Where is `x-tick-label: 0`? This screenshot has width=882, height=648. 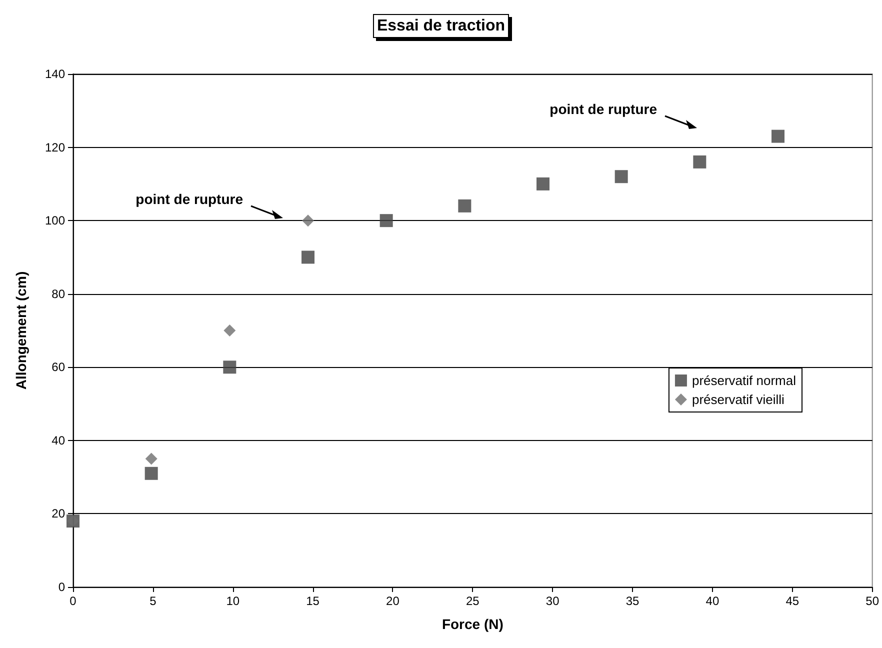
x-tick-label: 0 is located at coordinates (73, 601).